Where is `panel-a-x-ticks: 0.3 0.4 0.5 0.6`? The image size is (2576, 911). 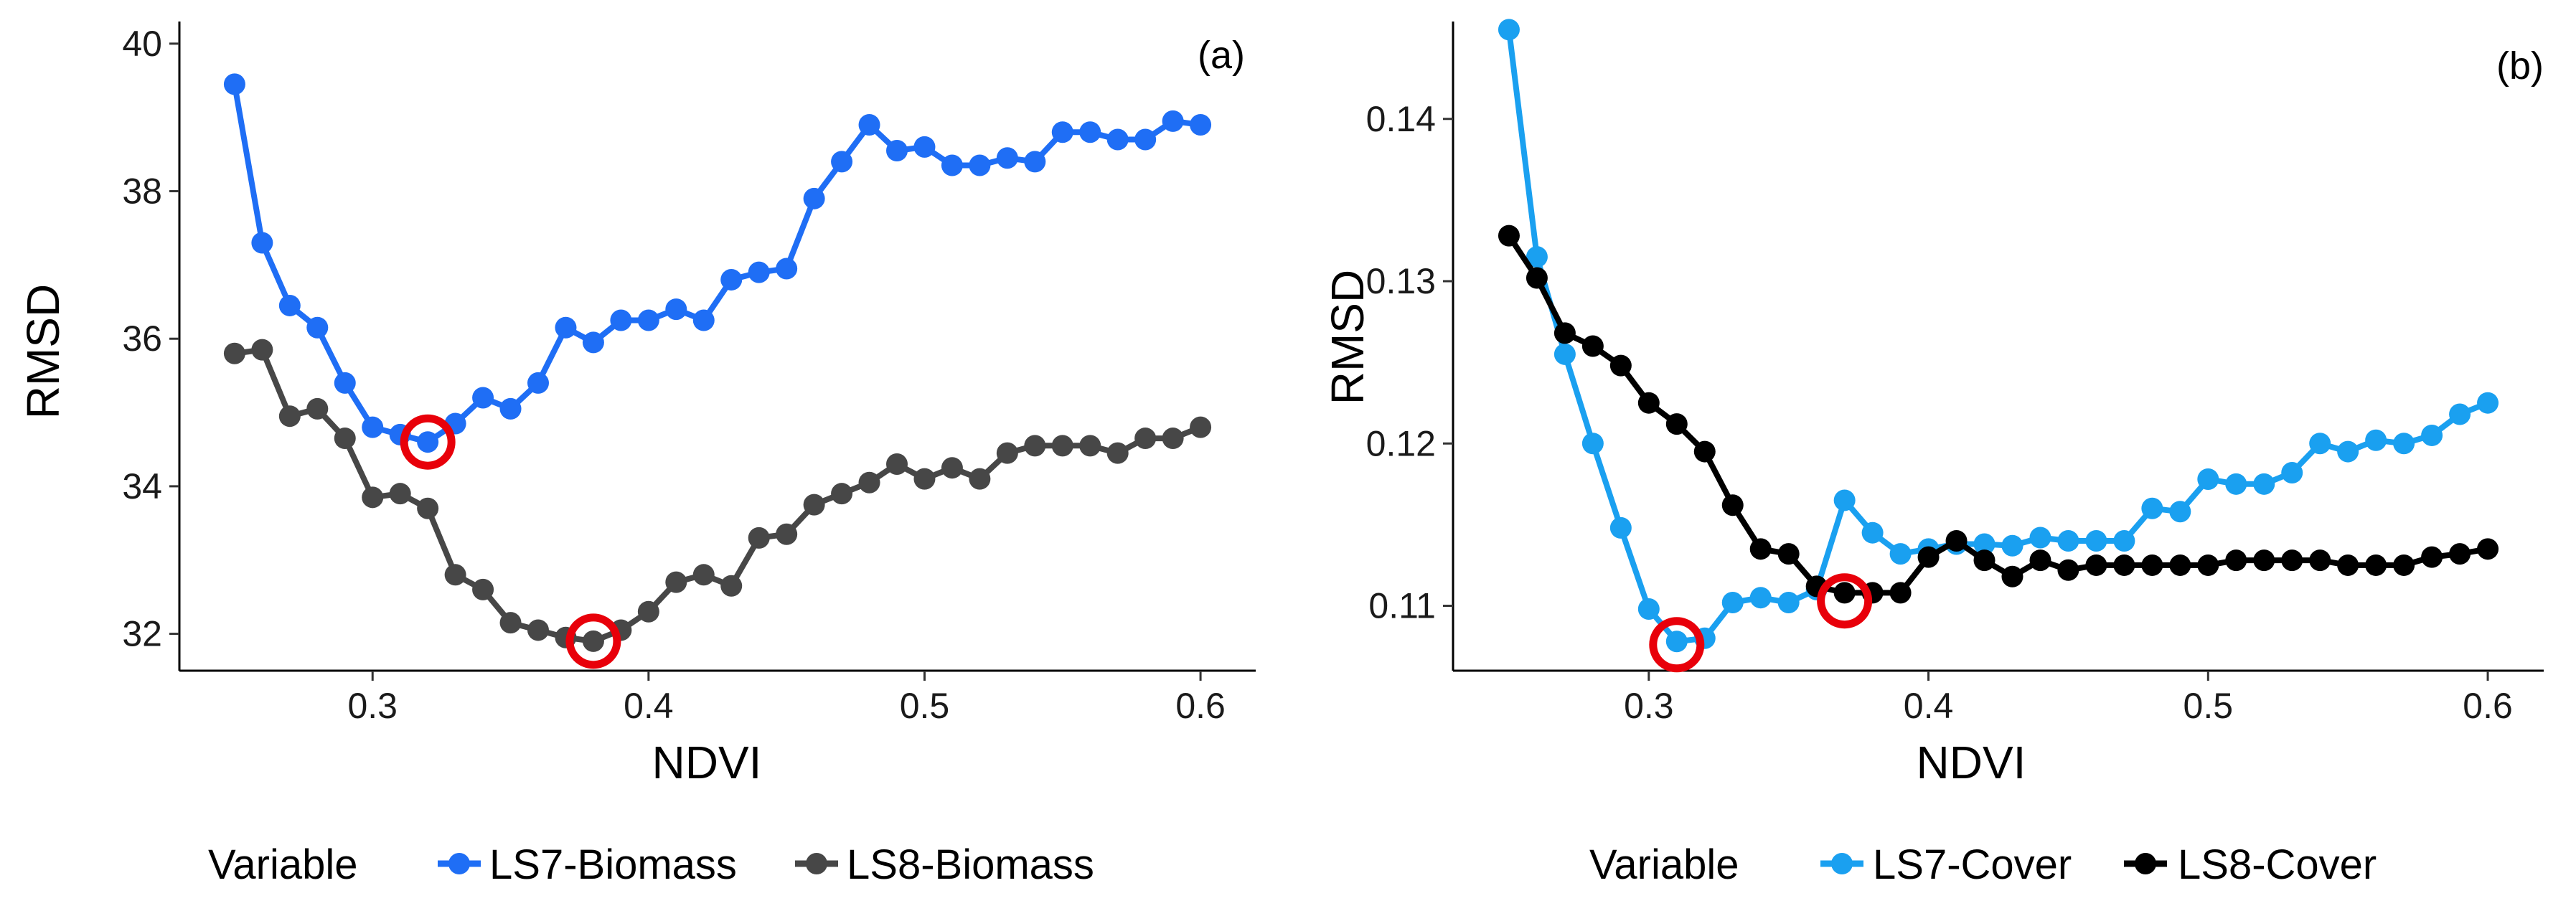 panel-a-x-ticks: 0.3 0.4 0.5 0.6 is located at coordinates (786, 698).